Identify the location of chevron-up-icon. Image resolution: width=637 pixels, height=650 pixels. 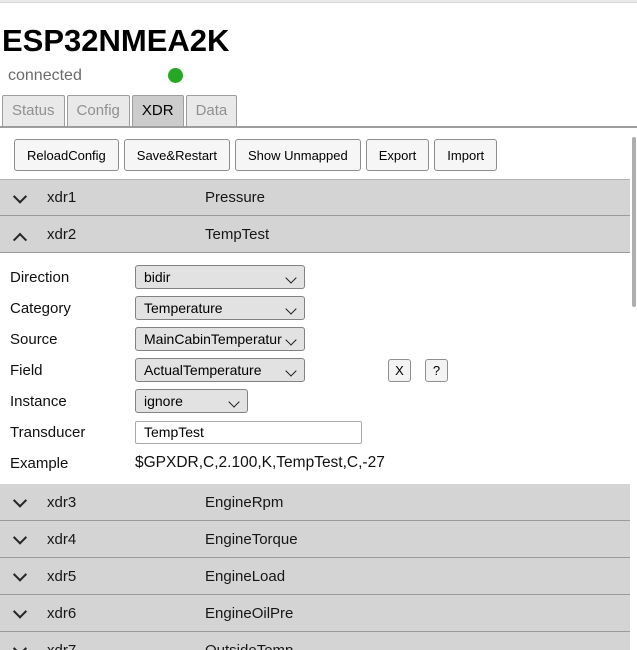
(20, 239).